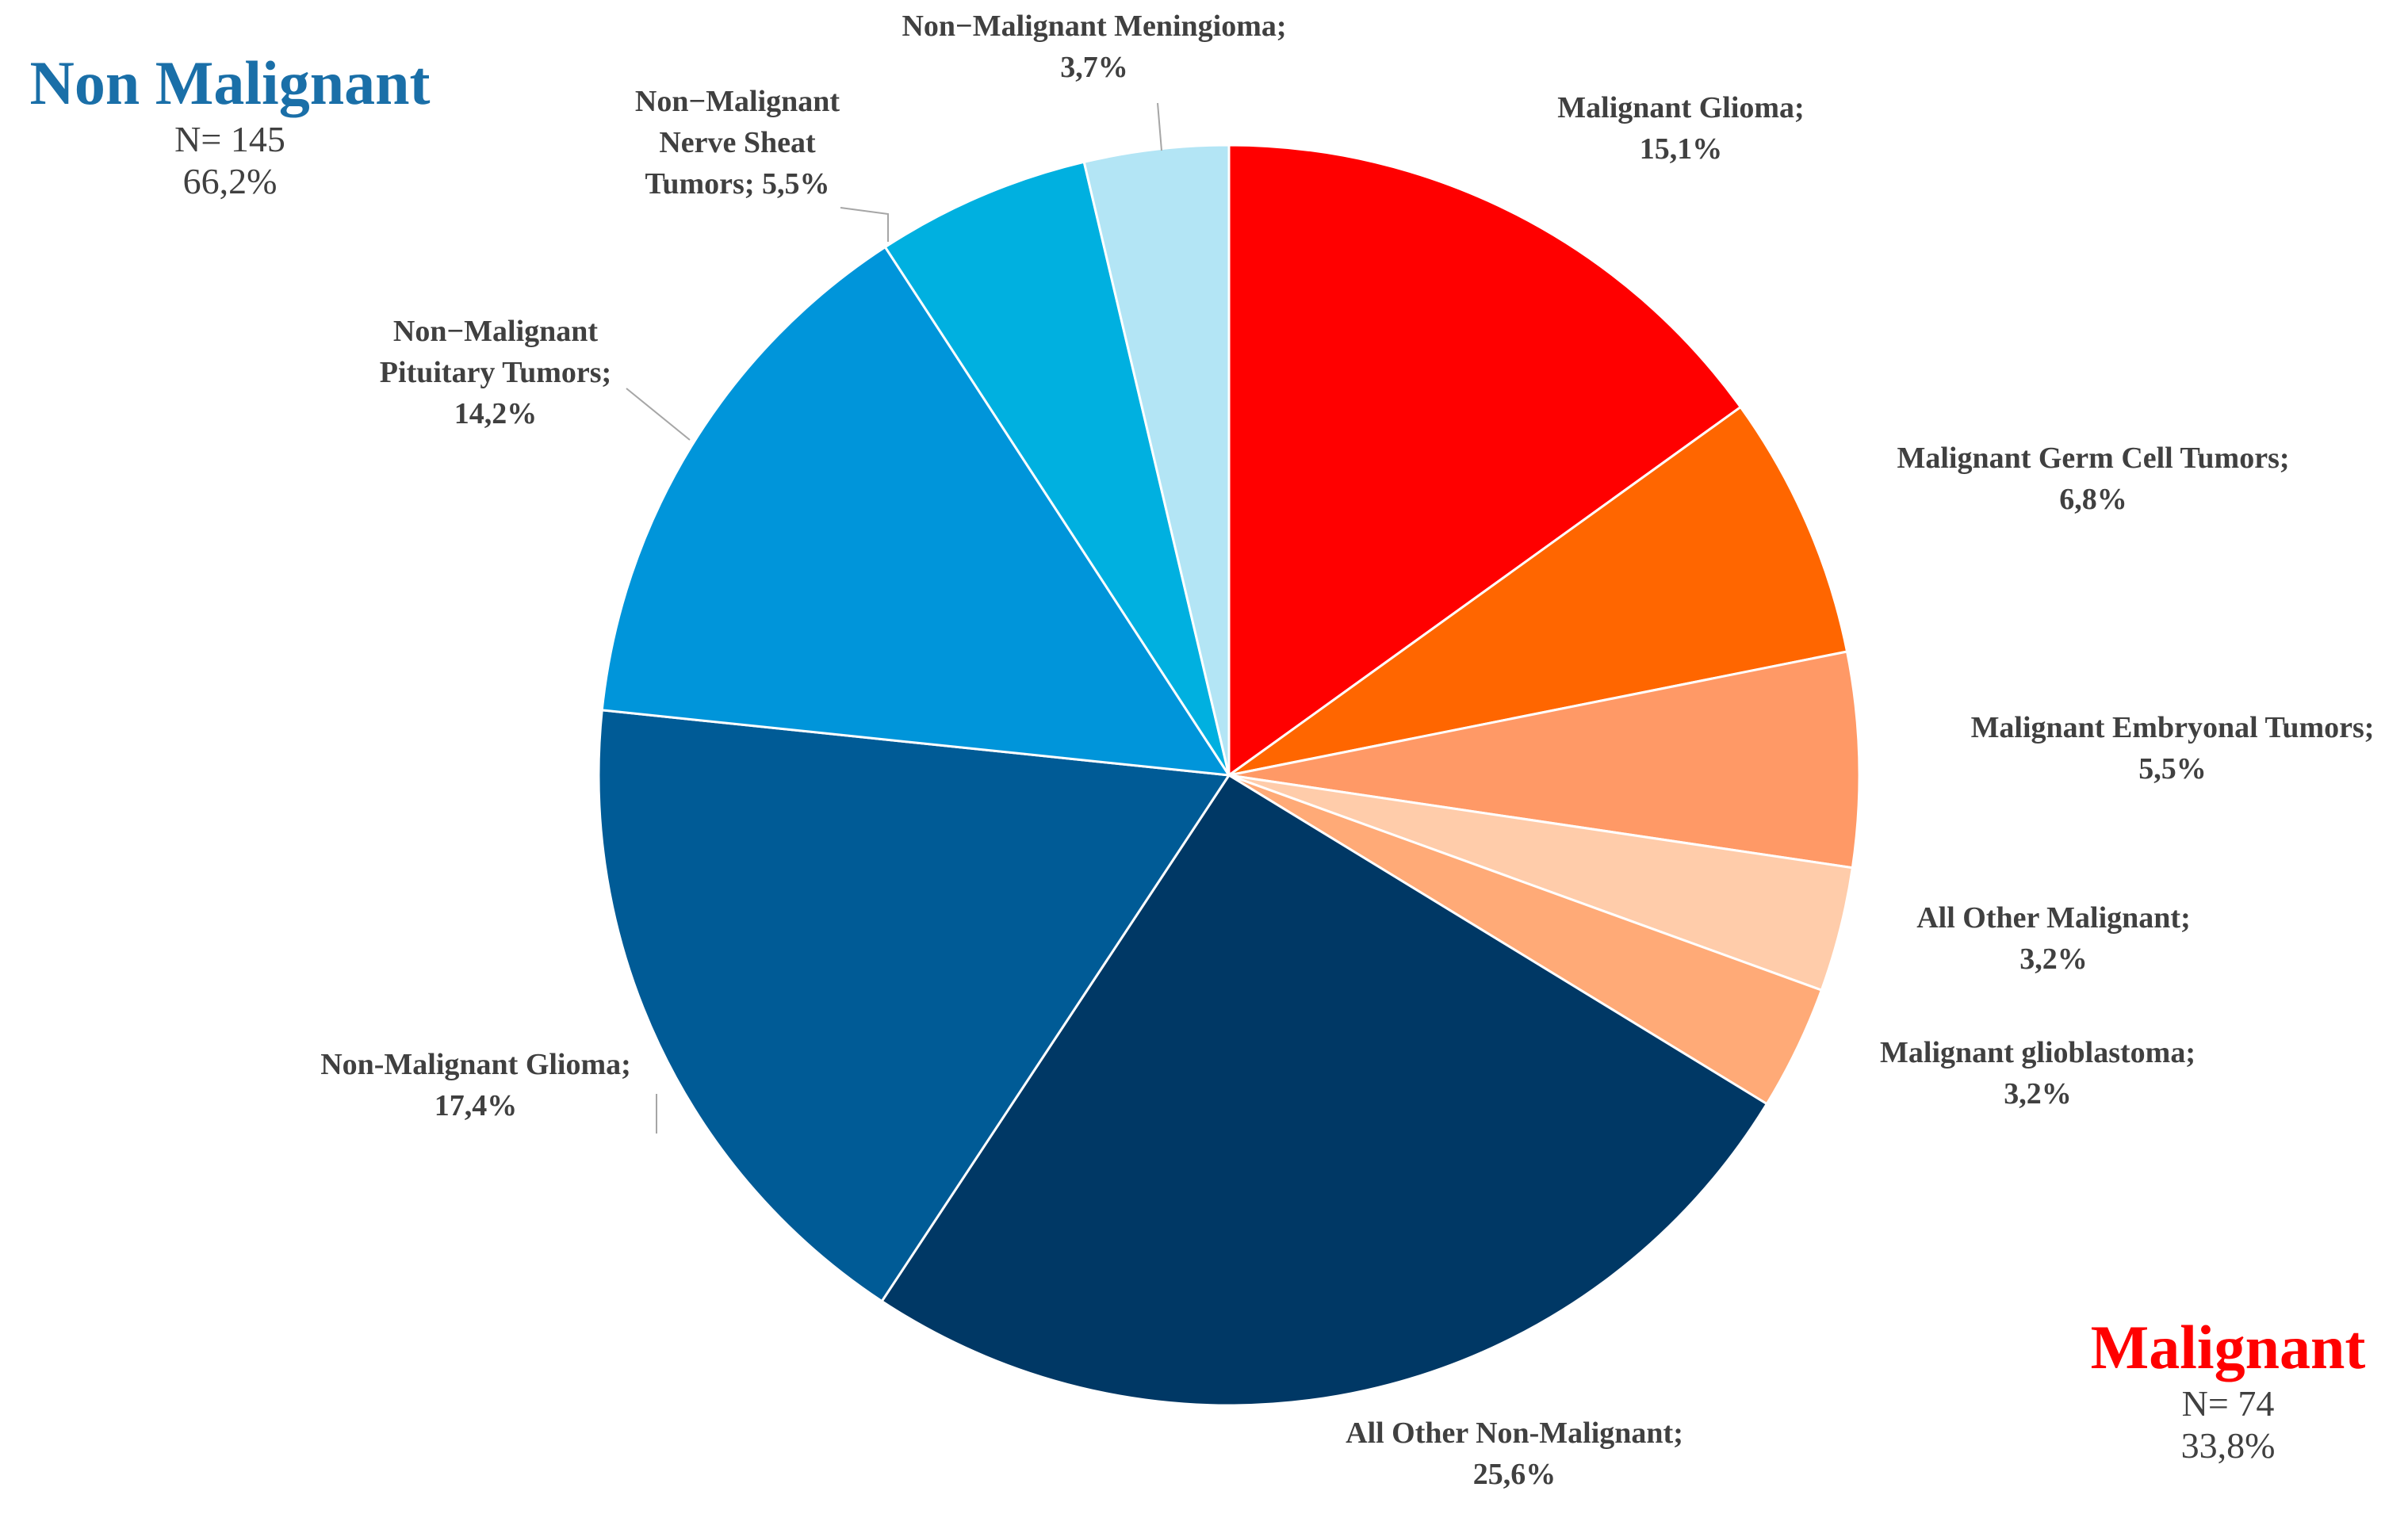 The width and height of the screenshot is (2408, 1514). Describe the element at coordinates (1680, 108) in the screenshot. I see `slice-label-line: Malignant Glioma;` at that location.